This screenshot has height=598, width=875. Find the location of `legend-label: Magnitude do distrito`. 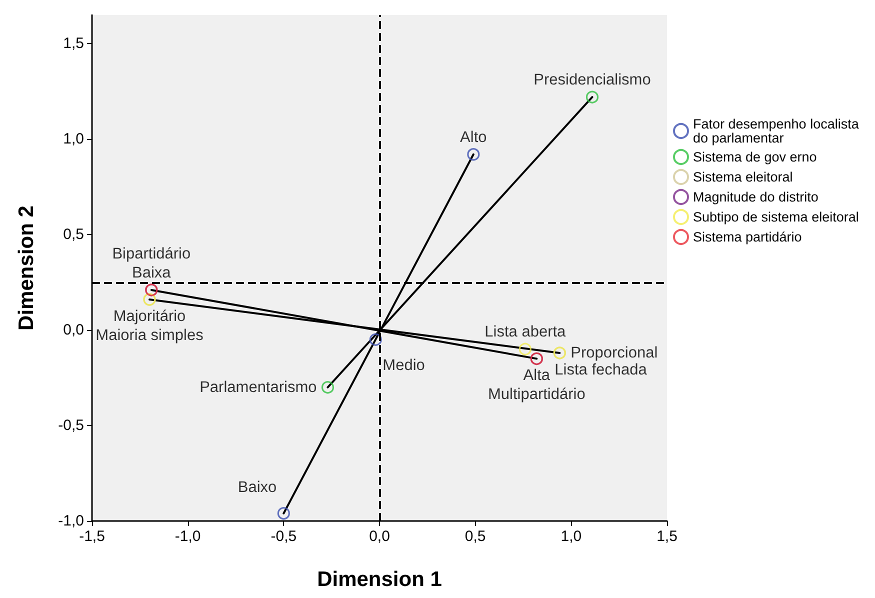

legend-label: Magnitude do distrito is located at coordinates (755, 197).